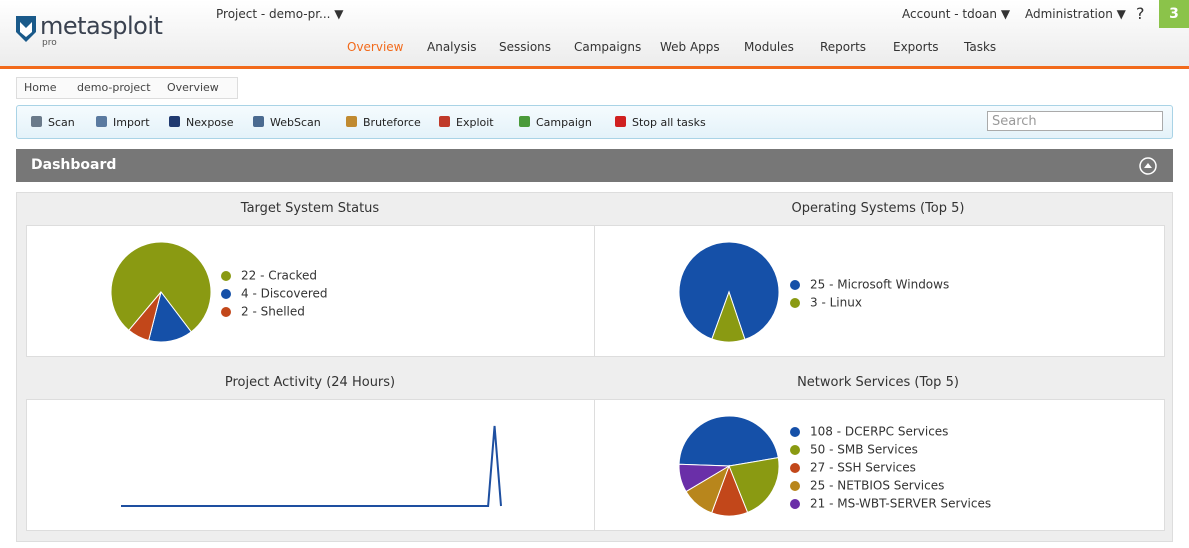 This screenshot has height=548, width=1189. What do you see at coordinates (564, 122) in the screenshot?
I see `toolbar-button: Campaign` at bounding box center [564, 122].